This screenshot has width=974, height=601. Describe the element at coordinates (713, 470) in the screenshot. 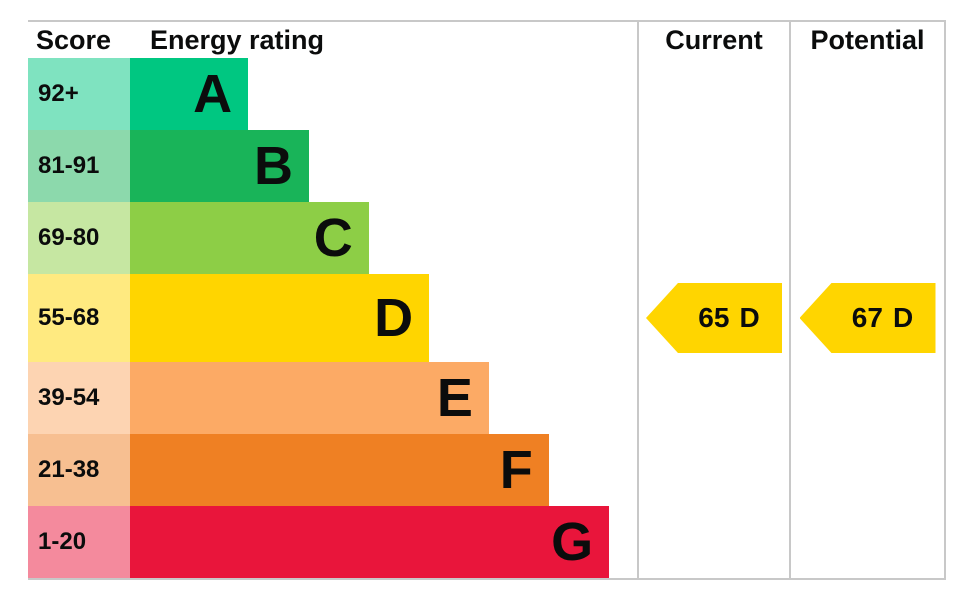

I see `current-cell-f` at that location.